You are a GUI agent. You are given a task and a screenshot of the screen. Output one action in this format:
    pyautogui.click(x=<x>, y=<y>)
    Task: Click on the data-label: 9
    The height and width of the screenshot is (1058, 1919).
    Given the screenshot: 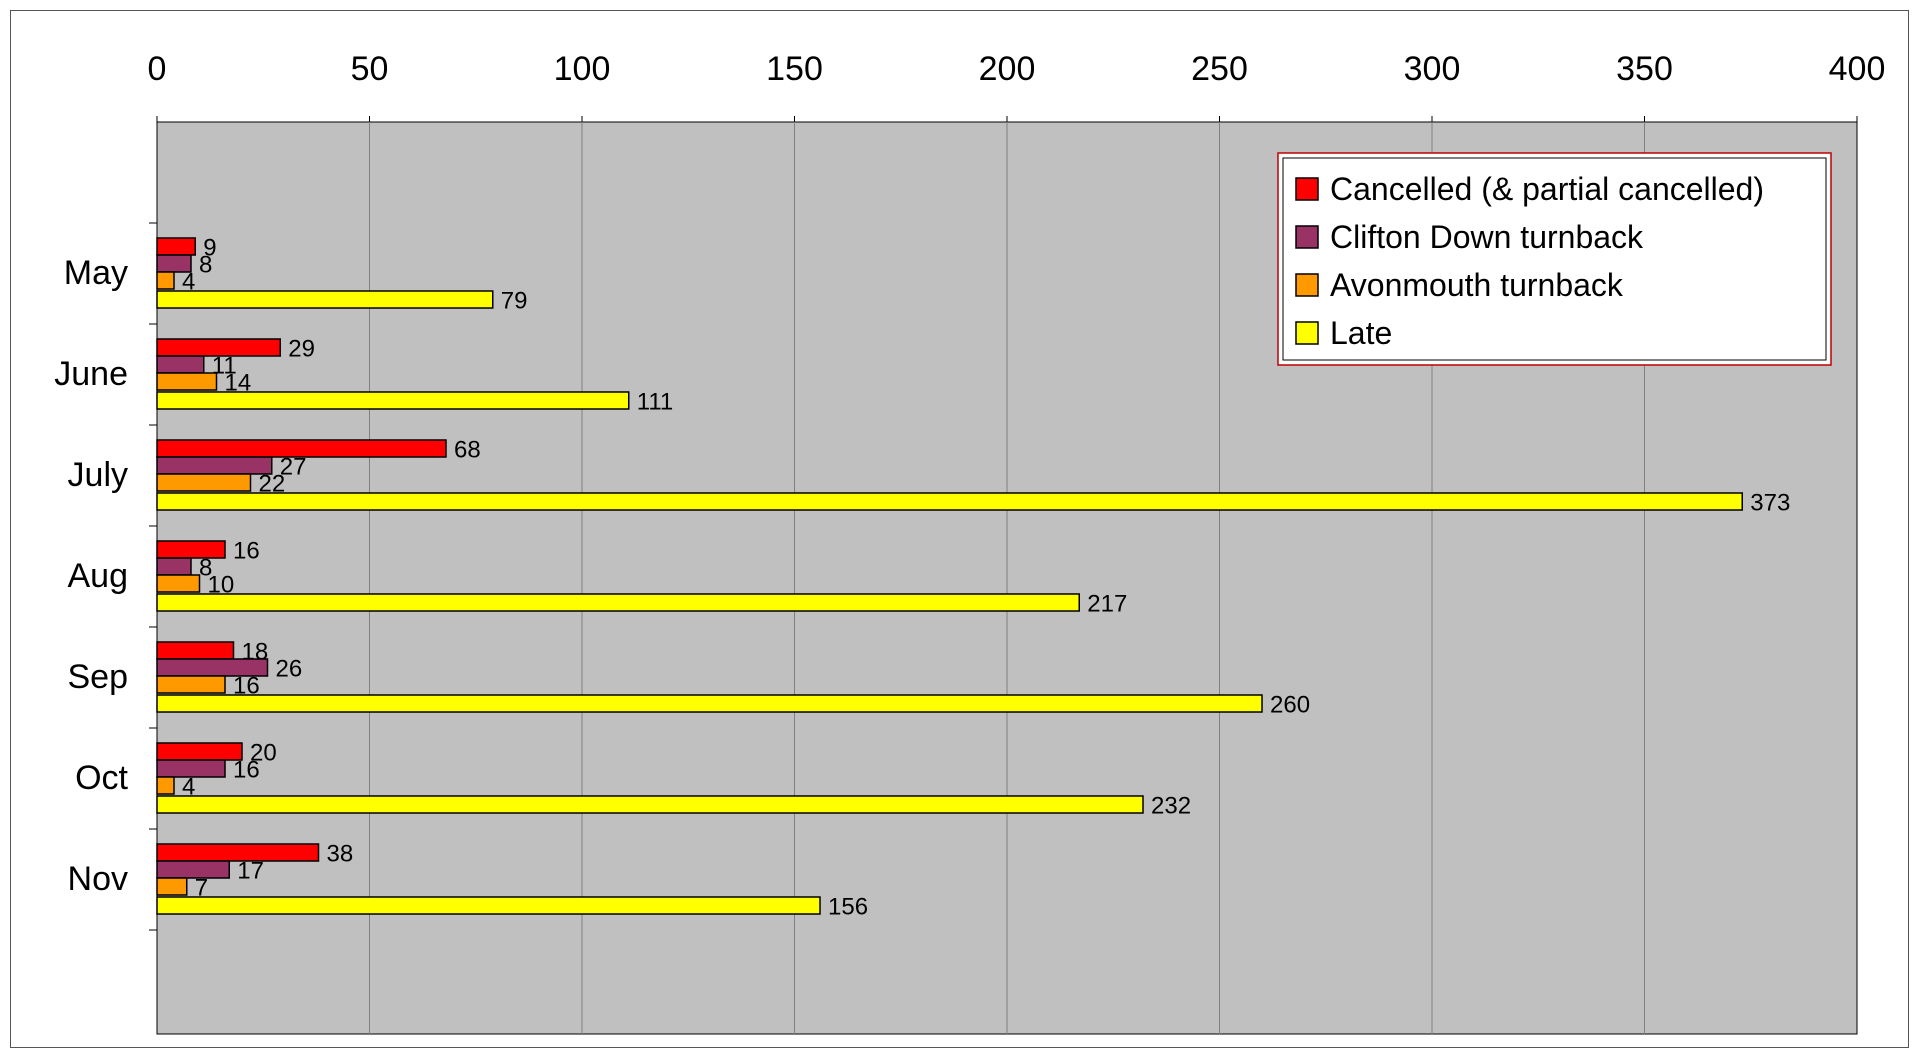 What is the action you would take?
    pyautogui.click(x=209, y=248)
    